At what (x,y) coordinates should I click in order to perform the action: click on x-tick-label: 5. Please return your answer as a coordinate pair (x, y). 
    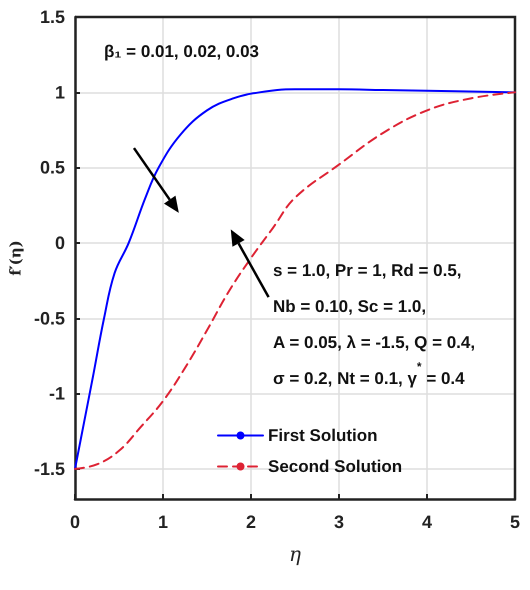
    Looking at the image, I should click on (515, 522).